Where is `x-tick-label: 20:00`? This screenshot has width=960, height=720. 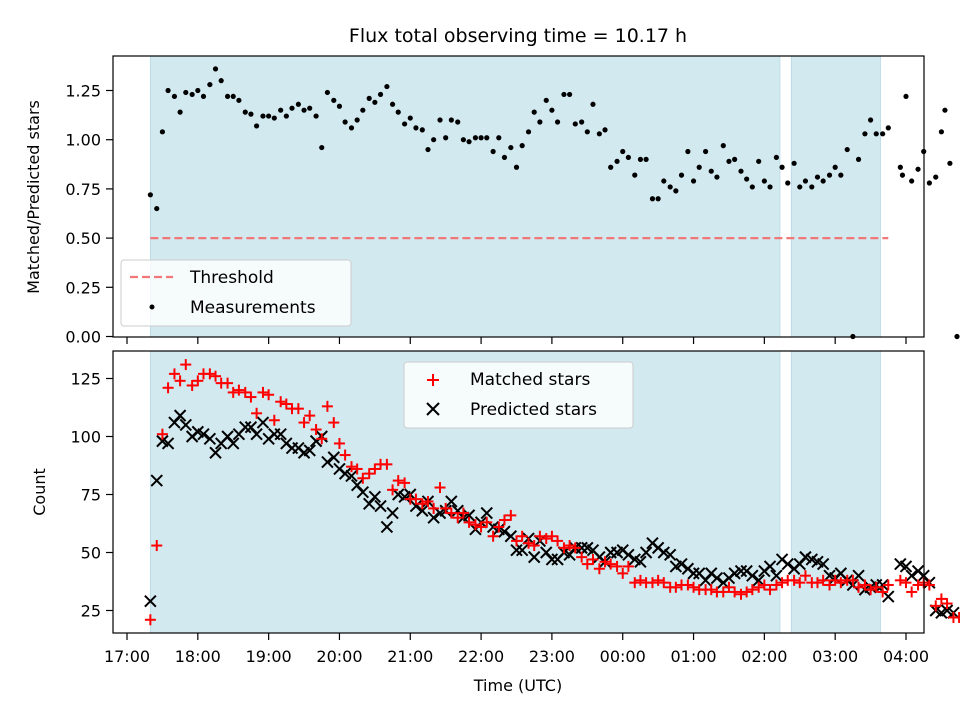
x-tick-label: 20:00 is located at coordinates (339, 656).